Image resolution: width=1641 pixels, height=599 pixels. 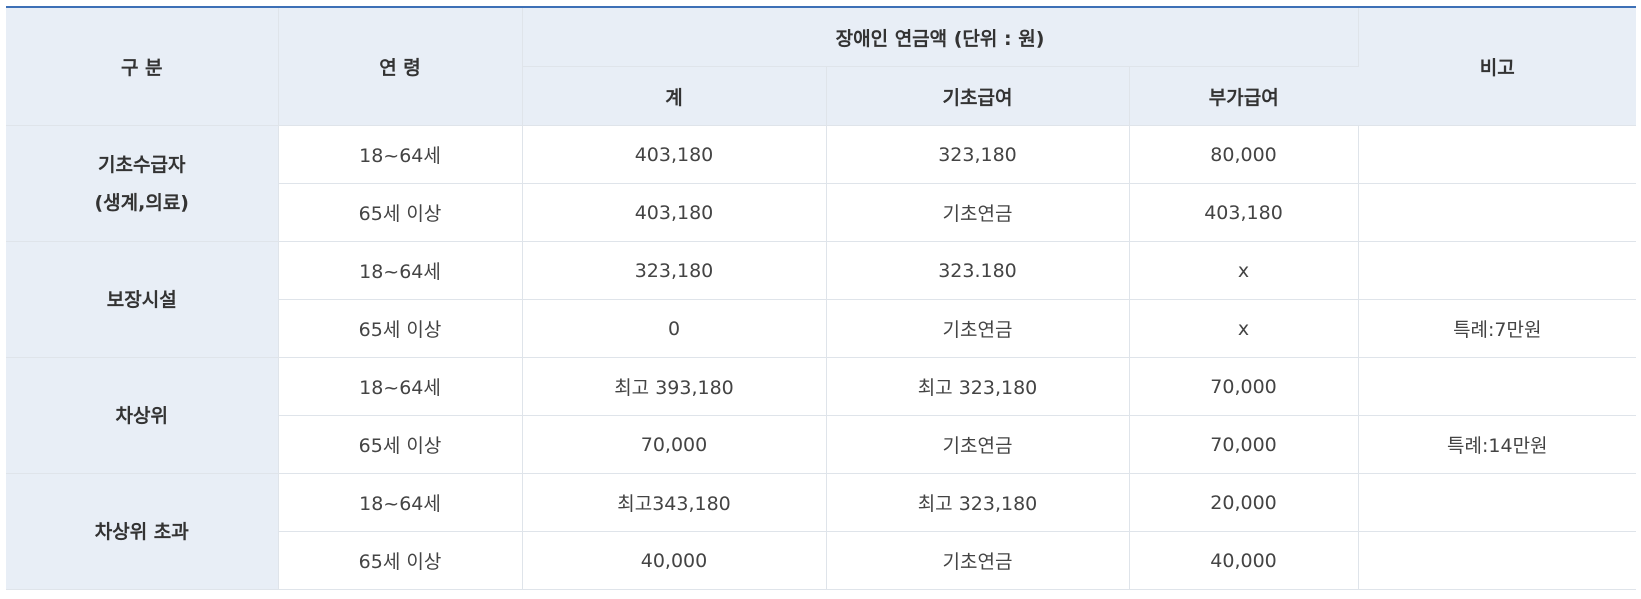 I want to click on group-label: 보장시설, so click(x=142, y=299).